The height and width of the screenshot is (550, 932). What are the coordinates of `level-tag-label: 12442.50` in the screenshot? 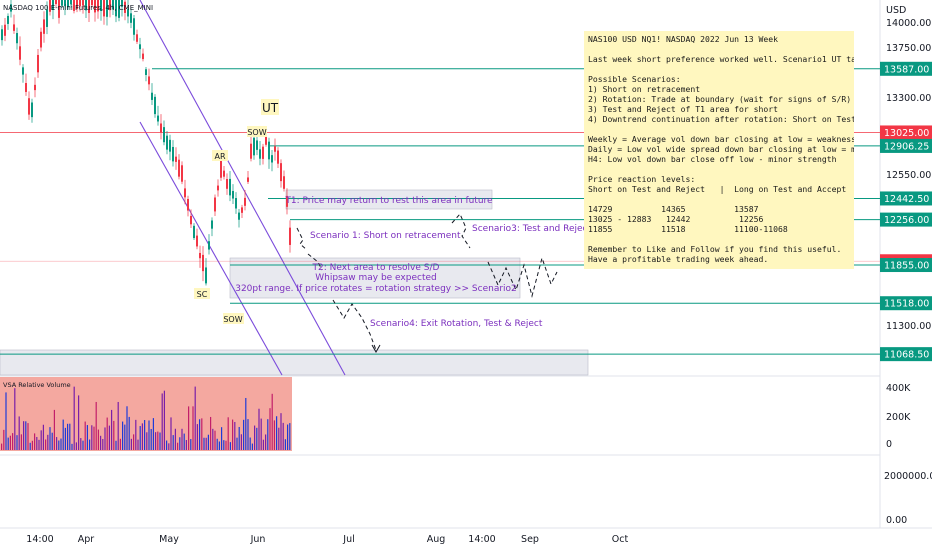 It's located at (906, 199).